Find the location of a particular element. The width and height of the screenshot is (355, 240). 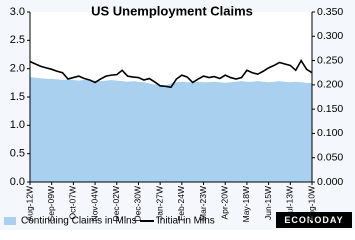

chart-title: US Unemployment Claims is located at coordinates (172, 10).